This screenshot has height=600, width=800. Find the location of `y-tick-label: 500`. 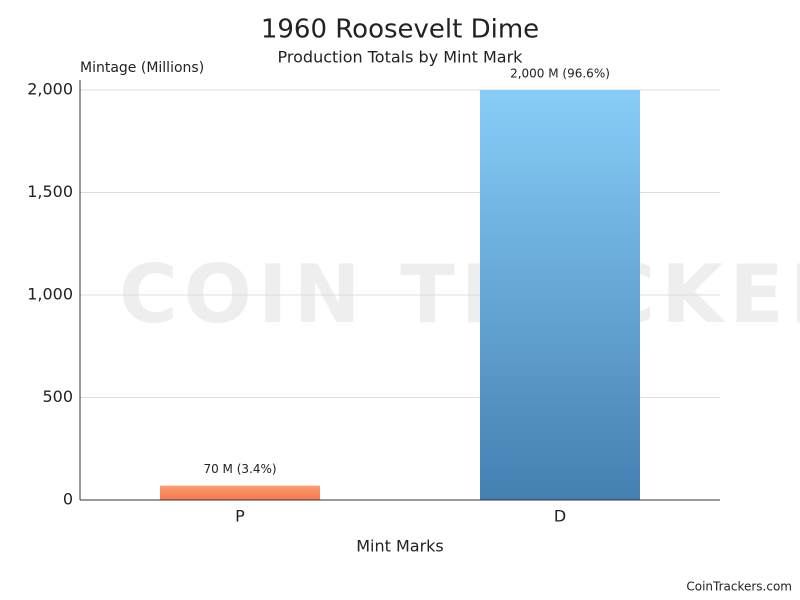

y-tick-label: 500 is located at coordinates (57, 396).